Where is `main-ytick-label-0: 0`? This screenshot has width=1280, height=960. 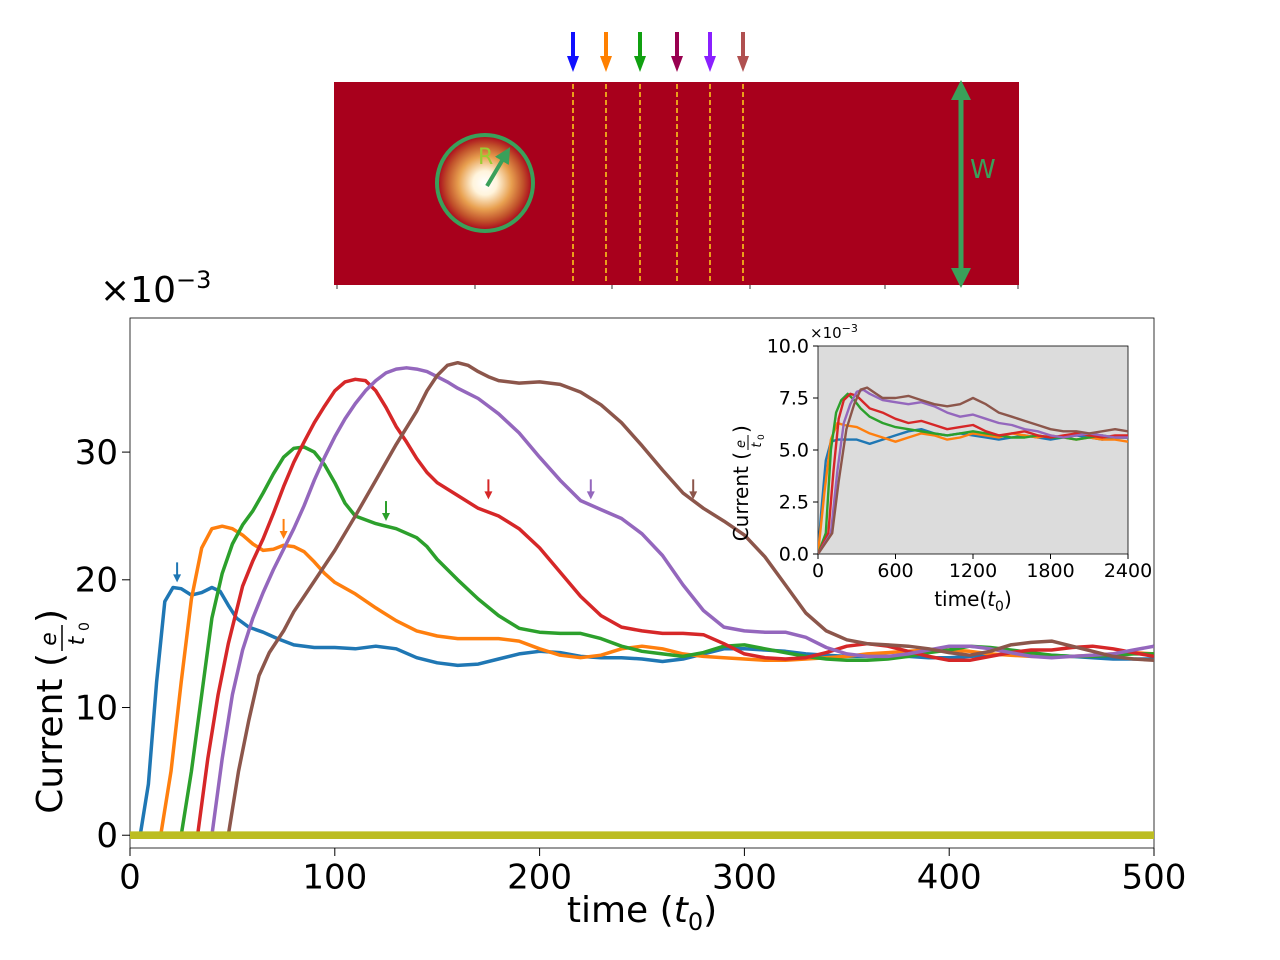 main-ytick-label-0: 0 is located at coordinates (107, 836).